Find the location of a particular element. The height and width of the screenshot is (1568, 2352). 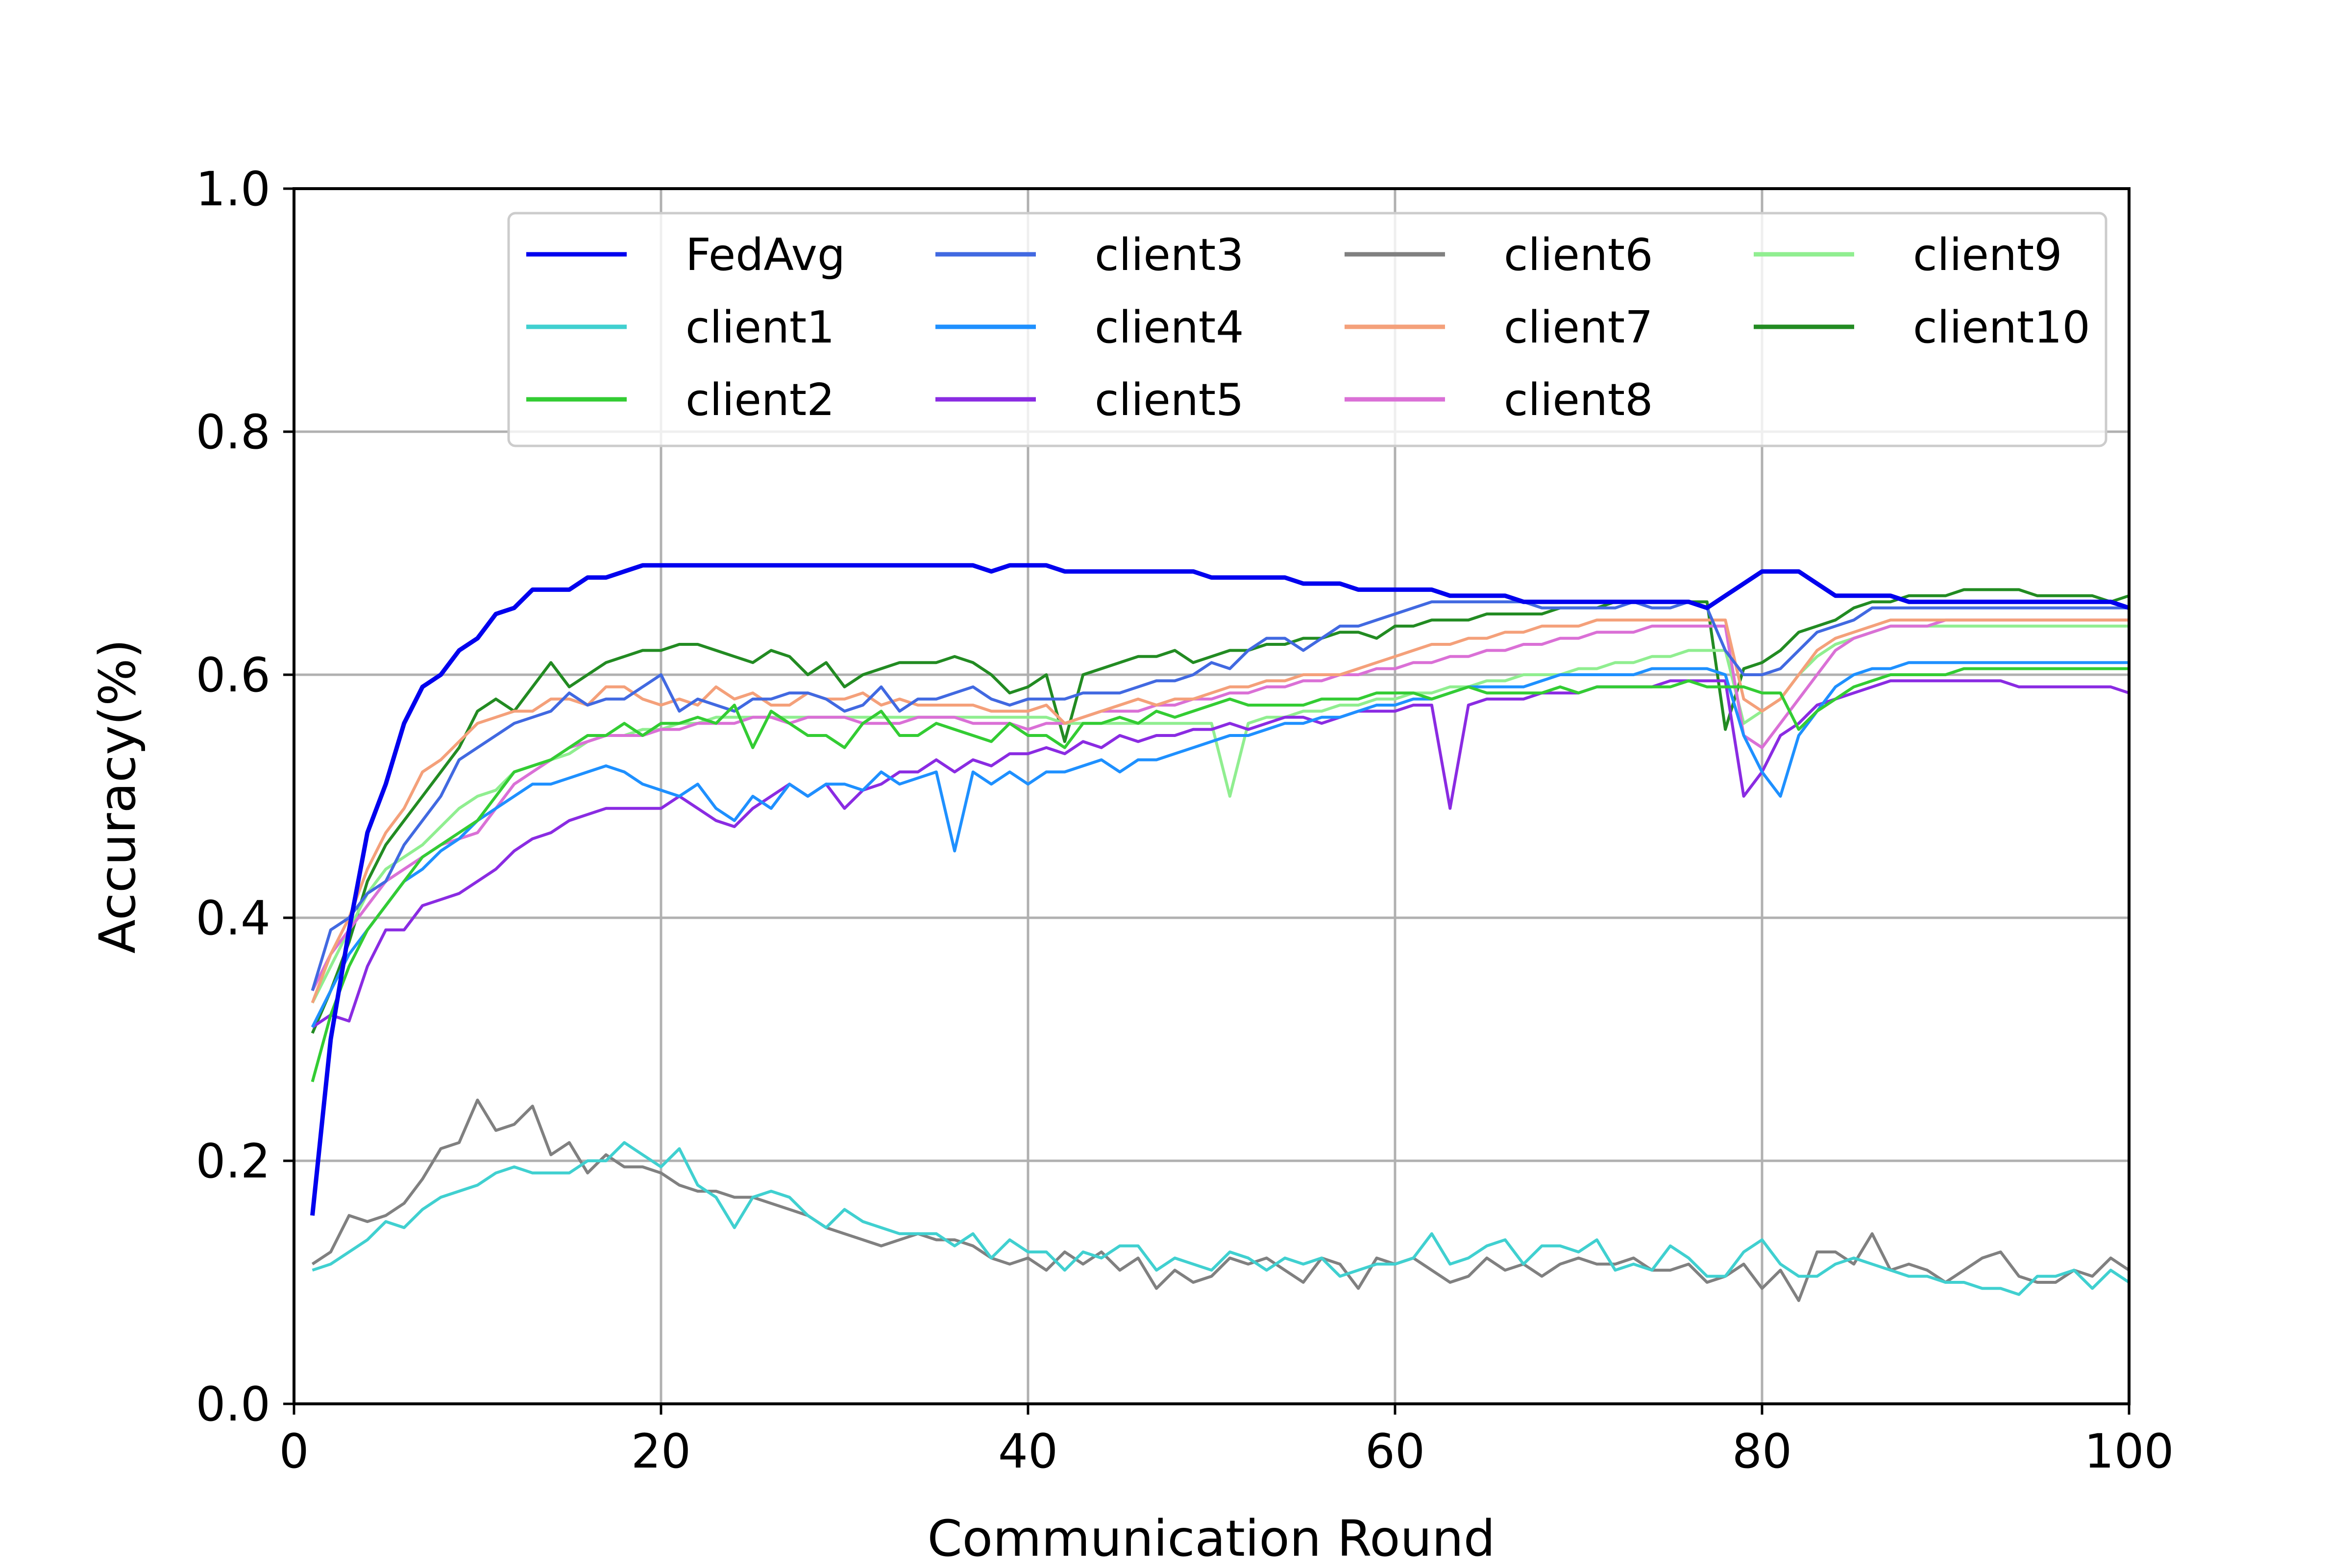

legend-label-client9: client9 is located at coordinates (1987, 255).